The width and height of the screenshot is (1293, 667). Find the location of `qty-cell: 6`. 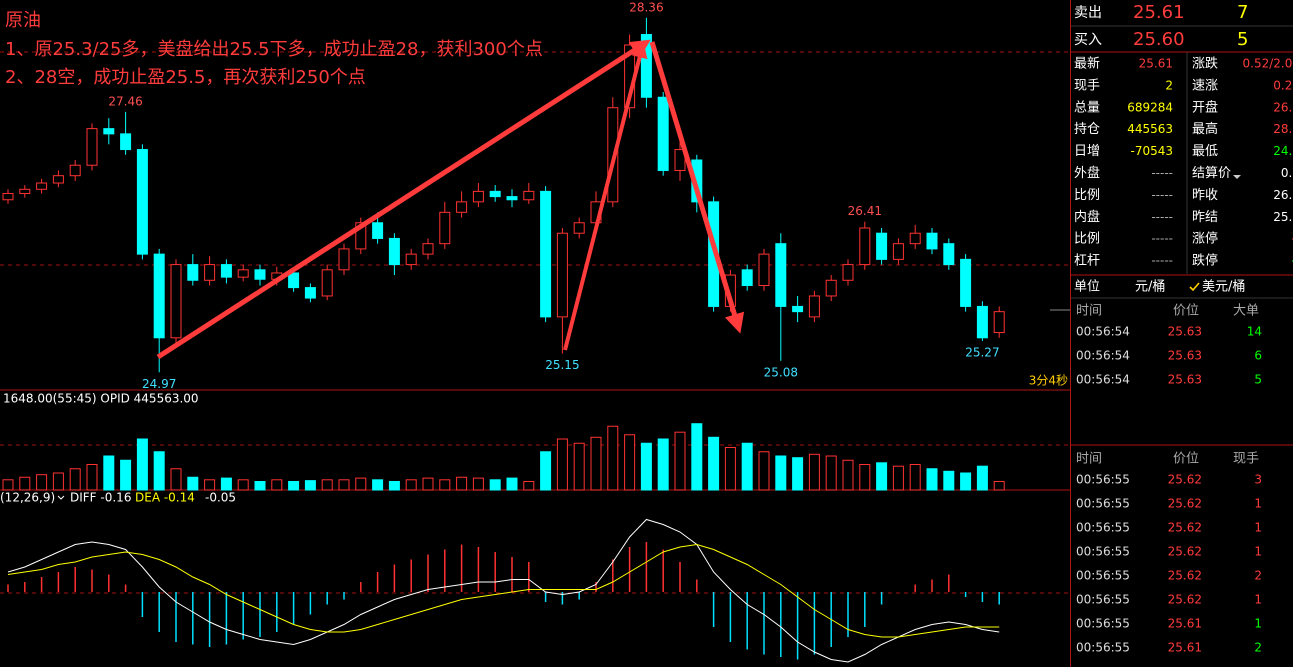

qty-cell: 6 is located at coordinates (1258, 356).